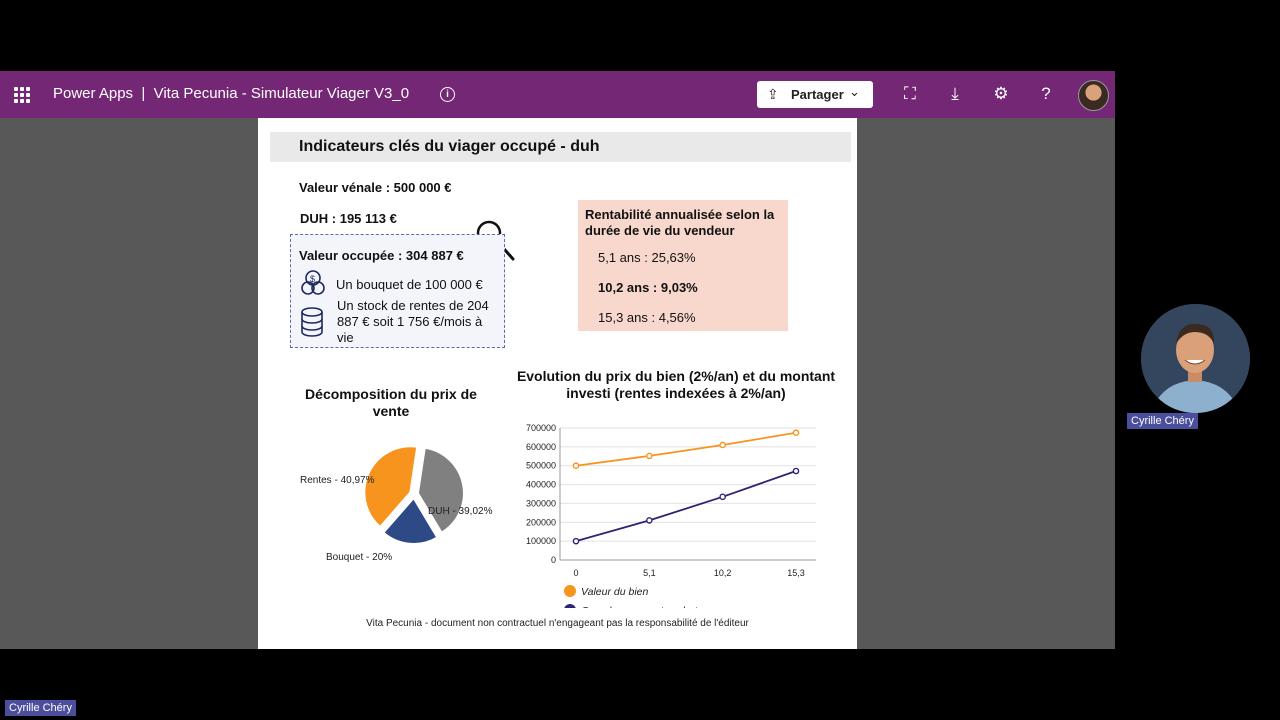 The height and width of the screenshot is (720, 1280). I want to click on participant-video, so click(1195, 358).